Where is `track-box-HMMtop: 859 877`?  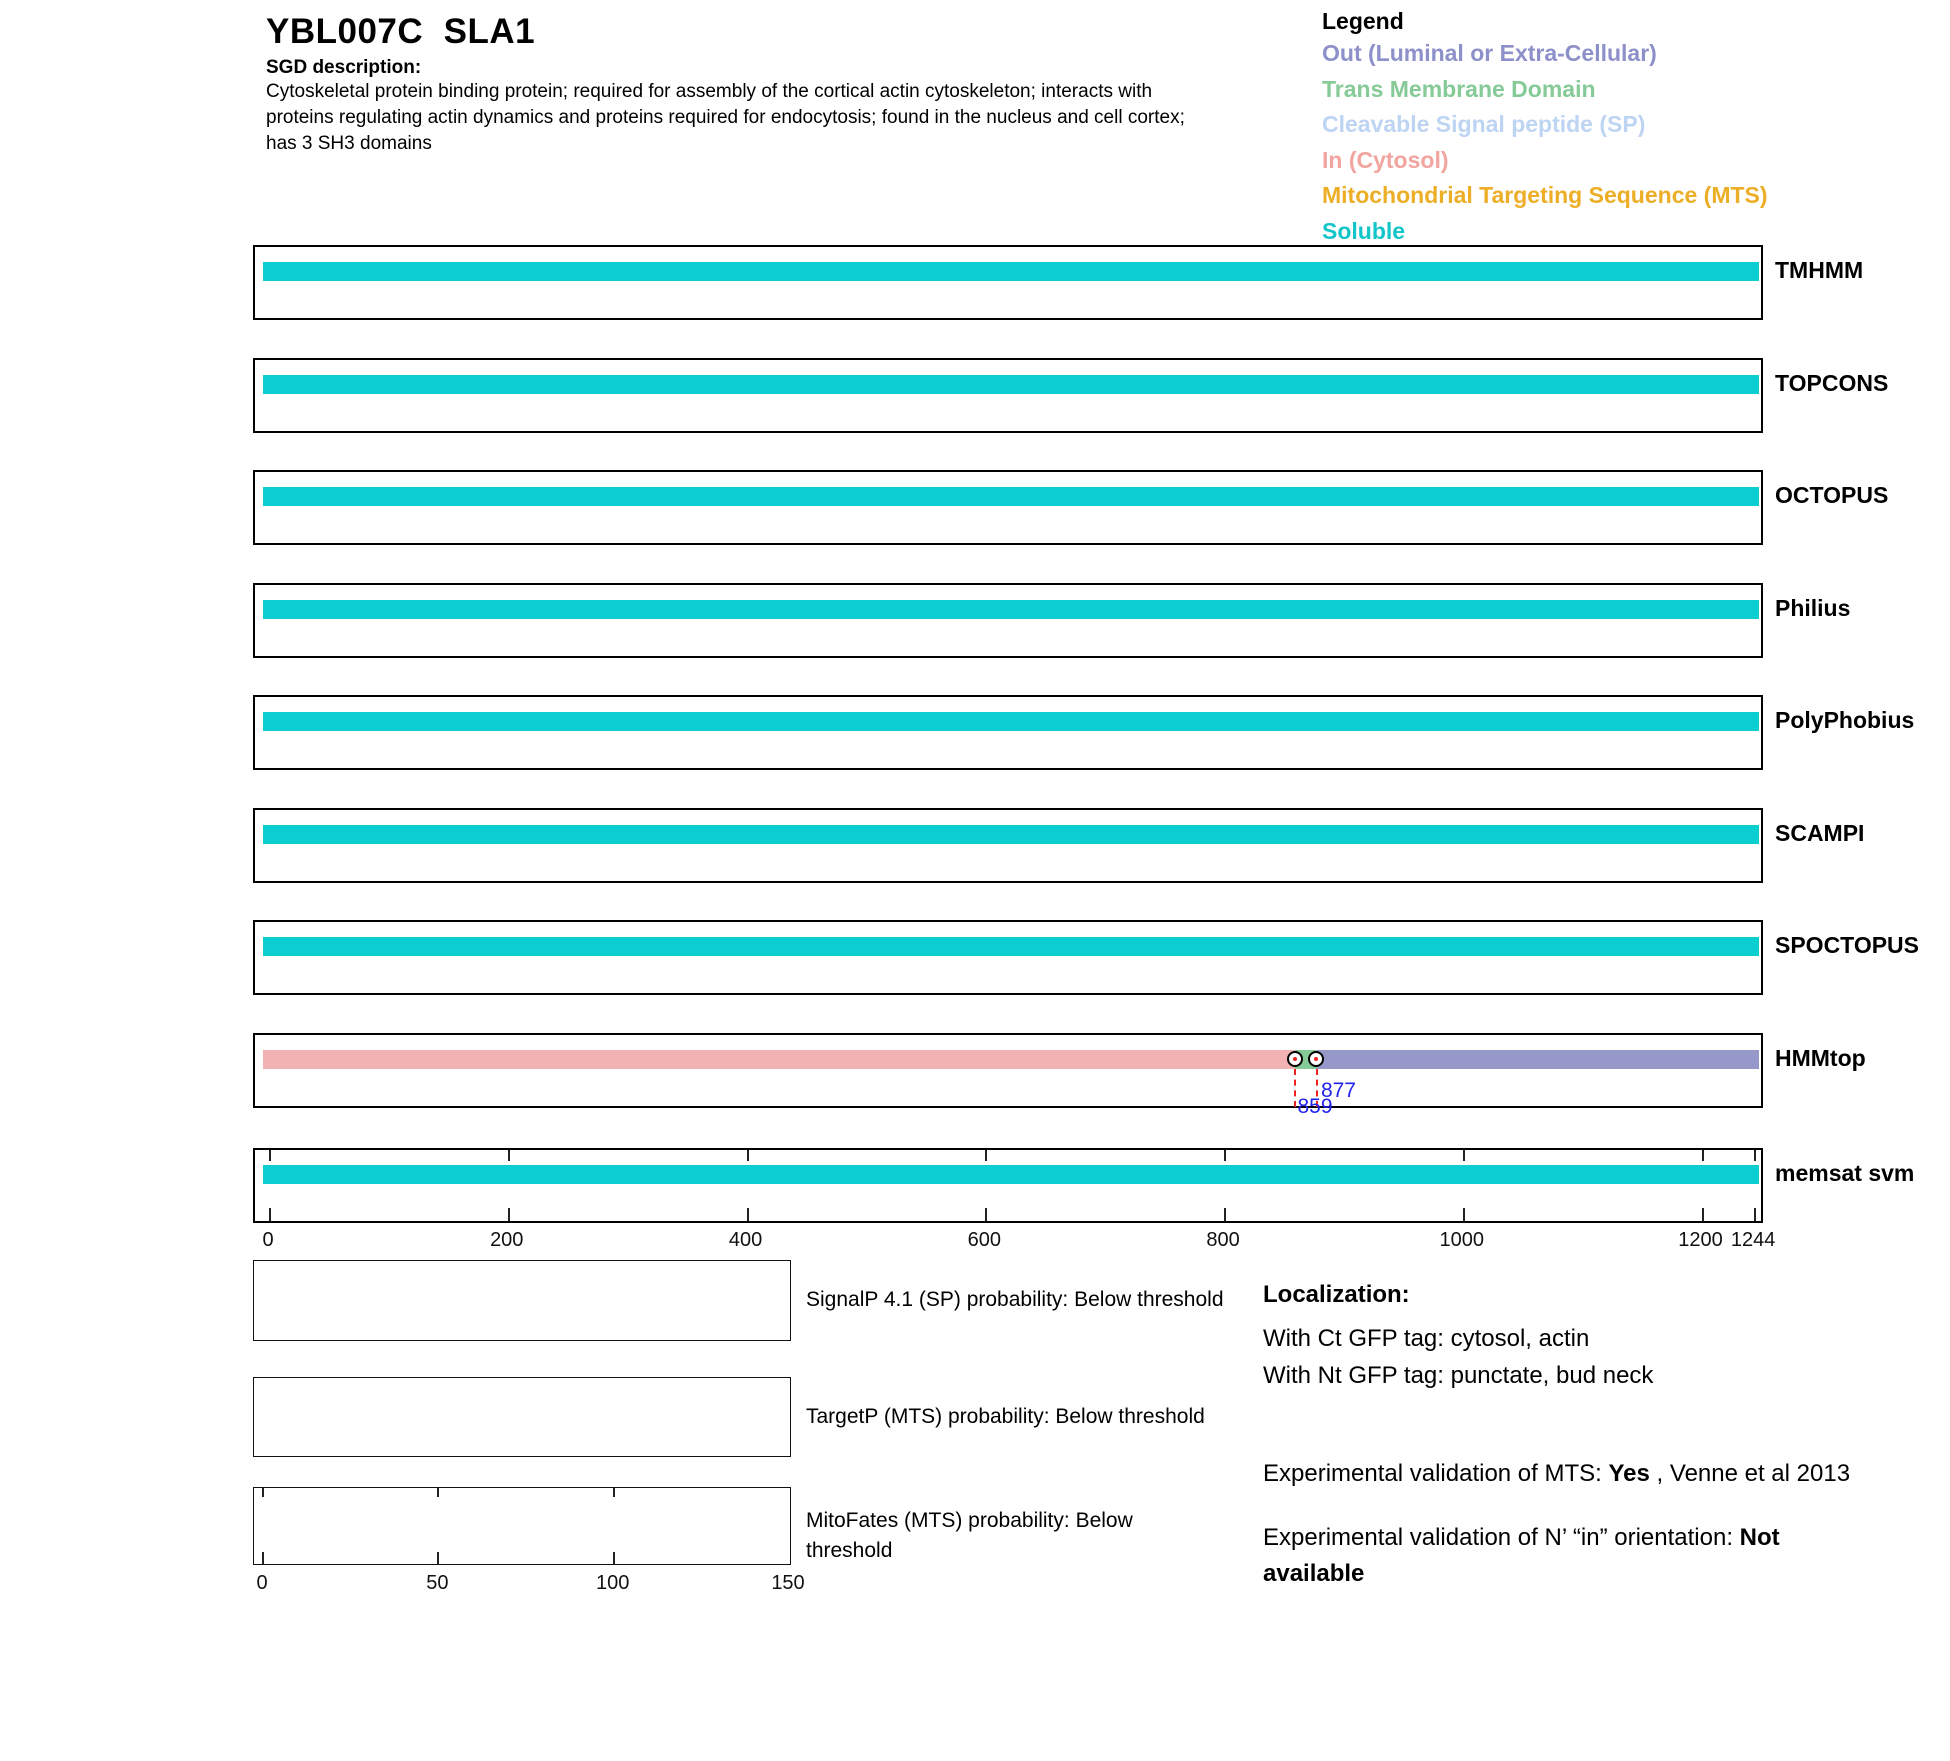
track-box-HMMtop: 859 877 is located at coordinates (1008, 1075).